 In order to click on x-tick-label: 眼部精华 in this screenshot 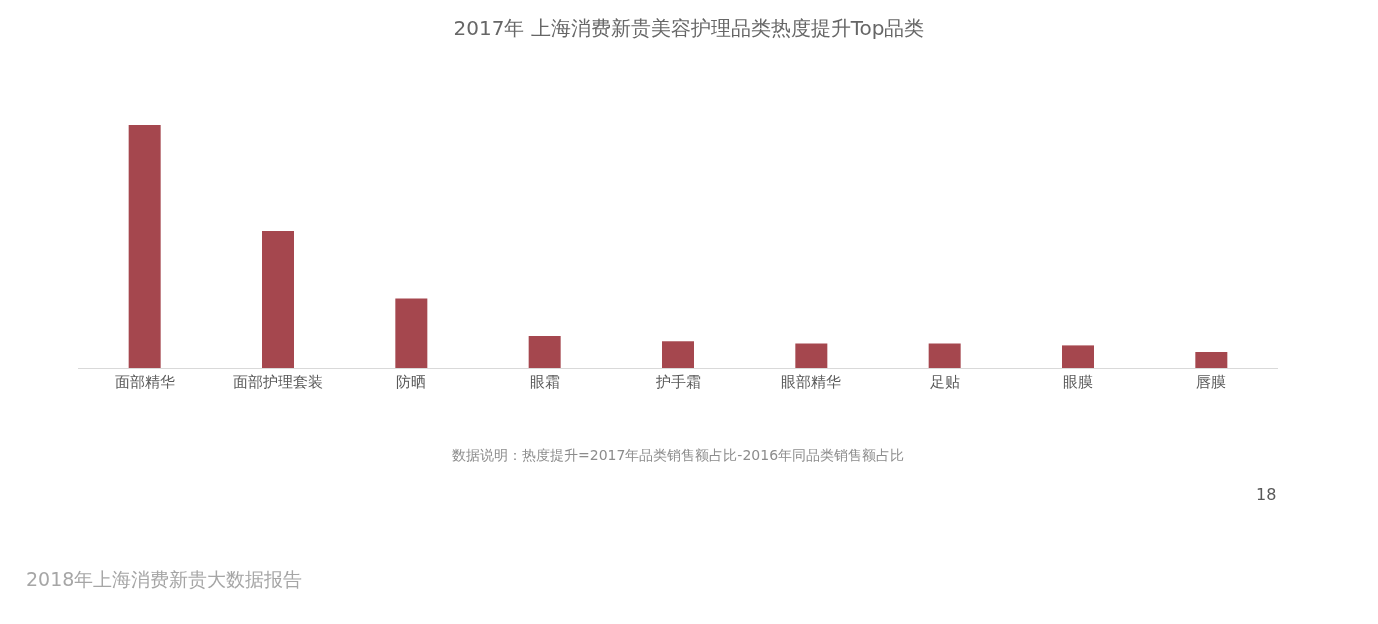, I will do `click(811, 382)`.